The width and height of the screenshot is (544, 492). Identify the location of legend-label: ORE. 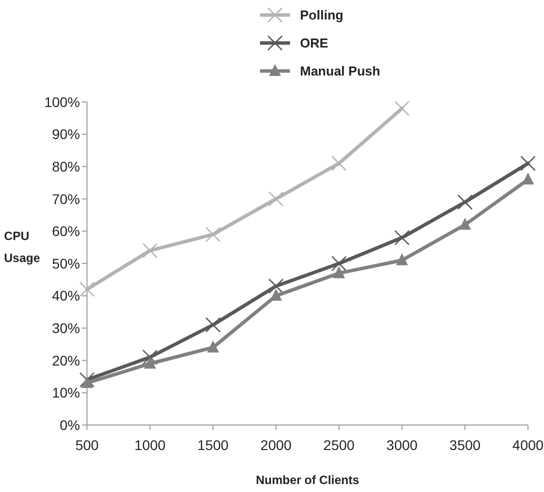
(314, 43).